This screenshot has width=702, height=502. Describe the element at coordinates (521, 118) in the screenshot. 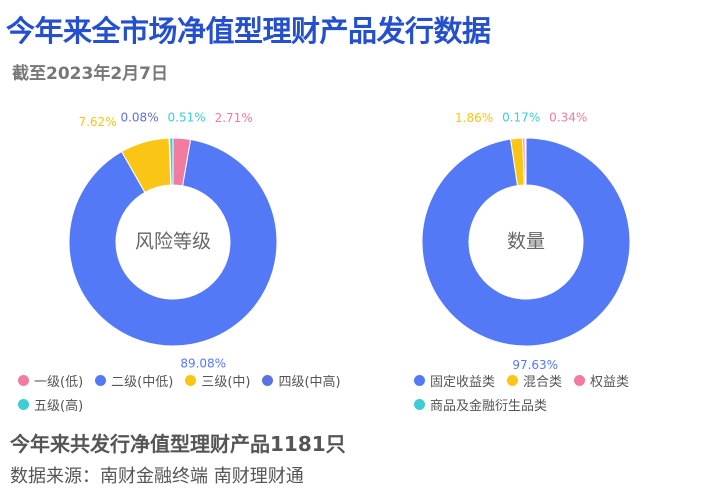

I see `value-label: 0.17%` at that location.